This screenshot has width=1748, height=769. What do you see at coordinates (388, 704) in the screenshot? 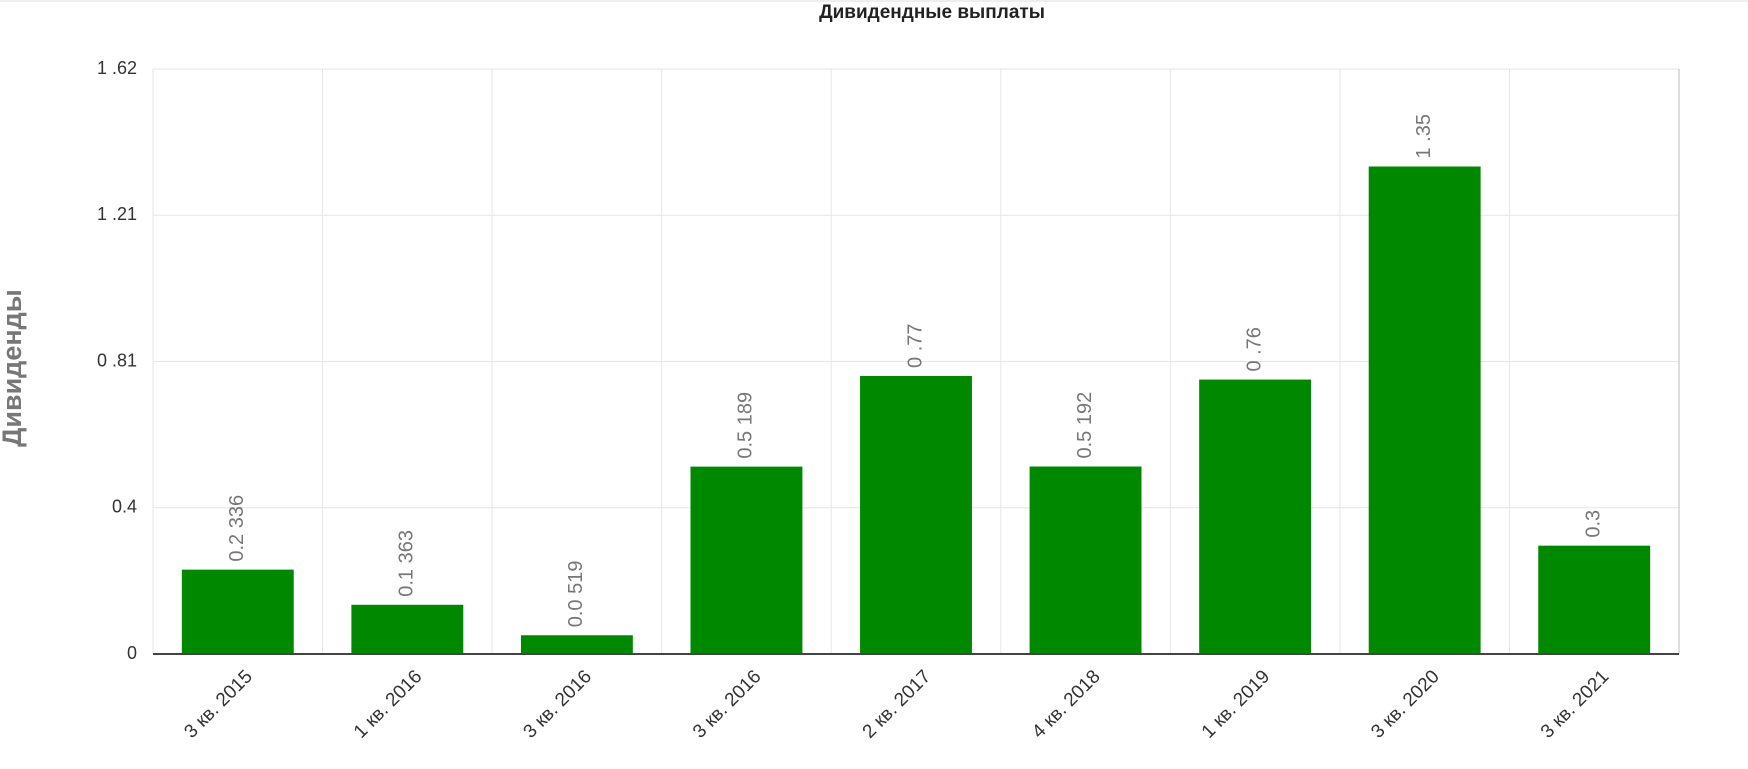
I see `x-tick-label: 1 кв. 2016` at bounding box center [388, 704].